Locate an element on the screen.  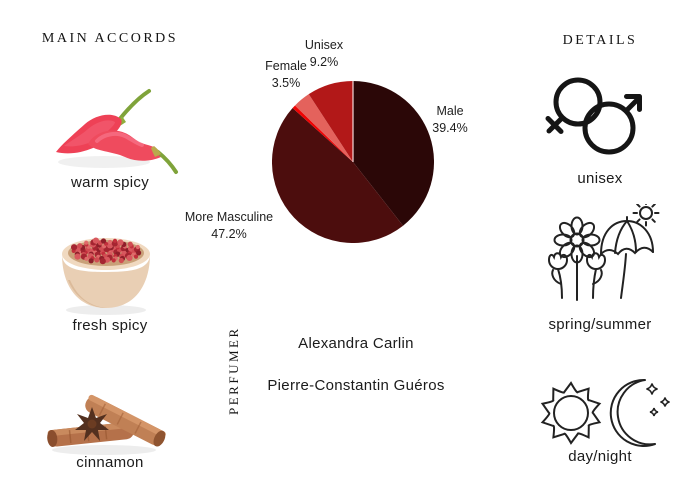
cinnamon-sticks-image is located at coordinates (106, 423).